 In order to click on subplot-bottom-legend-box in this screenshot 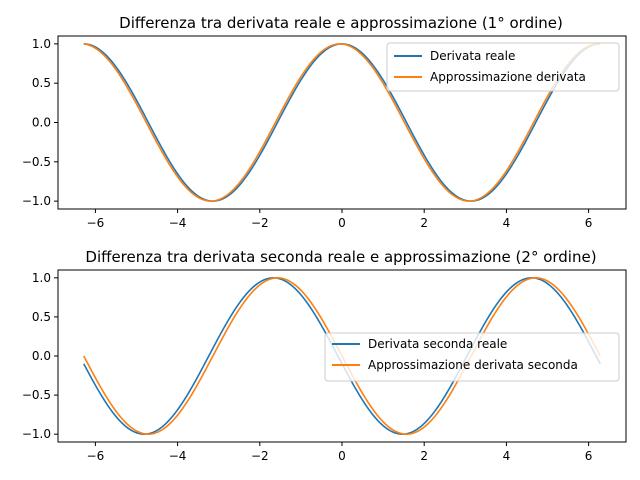, I will do `click(472, 357)`.